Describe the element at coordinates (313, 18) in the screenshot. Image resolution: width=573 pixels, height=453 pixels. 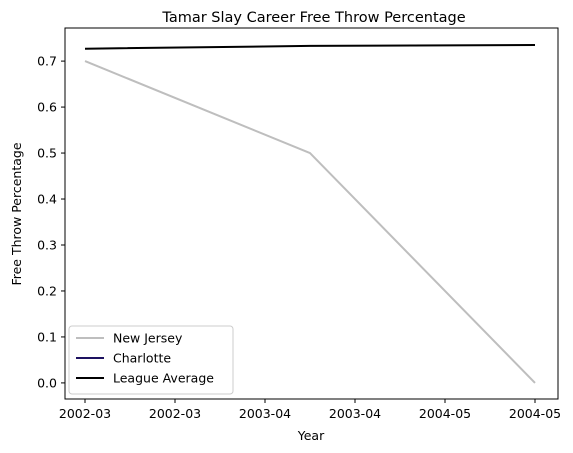
I see `chart-title: Tamar Slay Career Free Throw Percentage` at that location.